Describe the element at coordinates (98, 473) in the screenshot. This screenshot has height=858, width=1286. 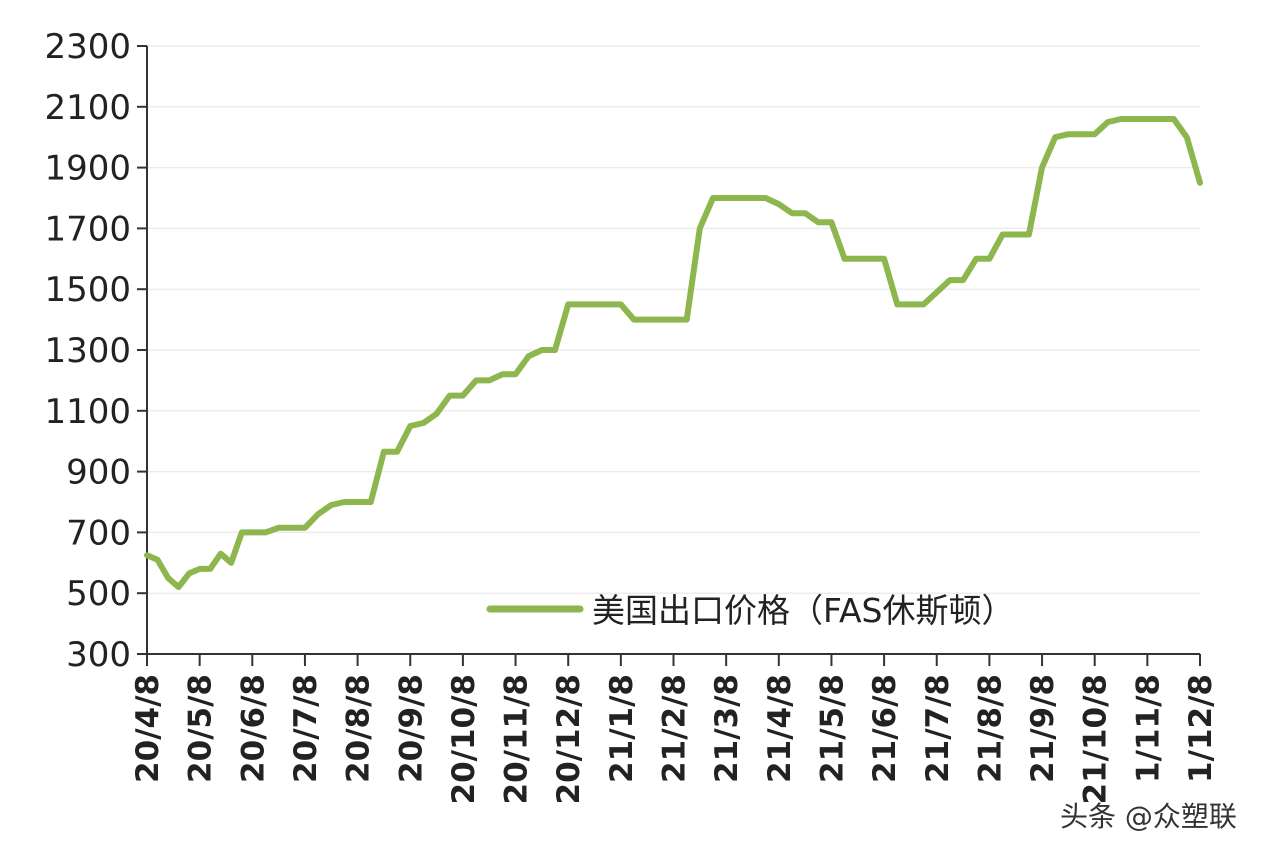
I see `y-tick-label: 900` at that location.